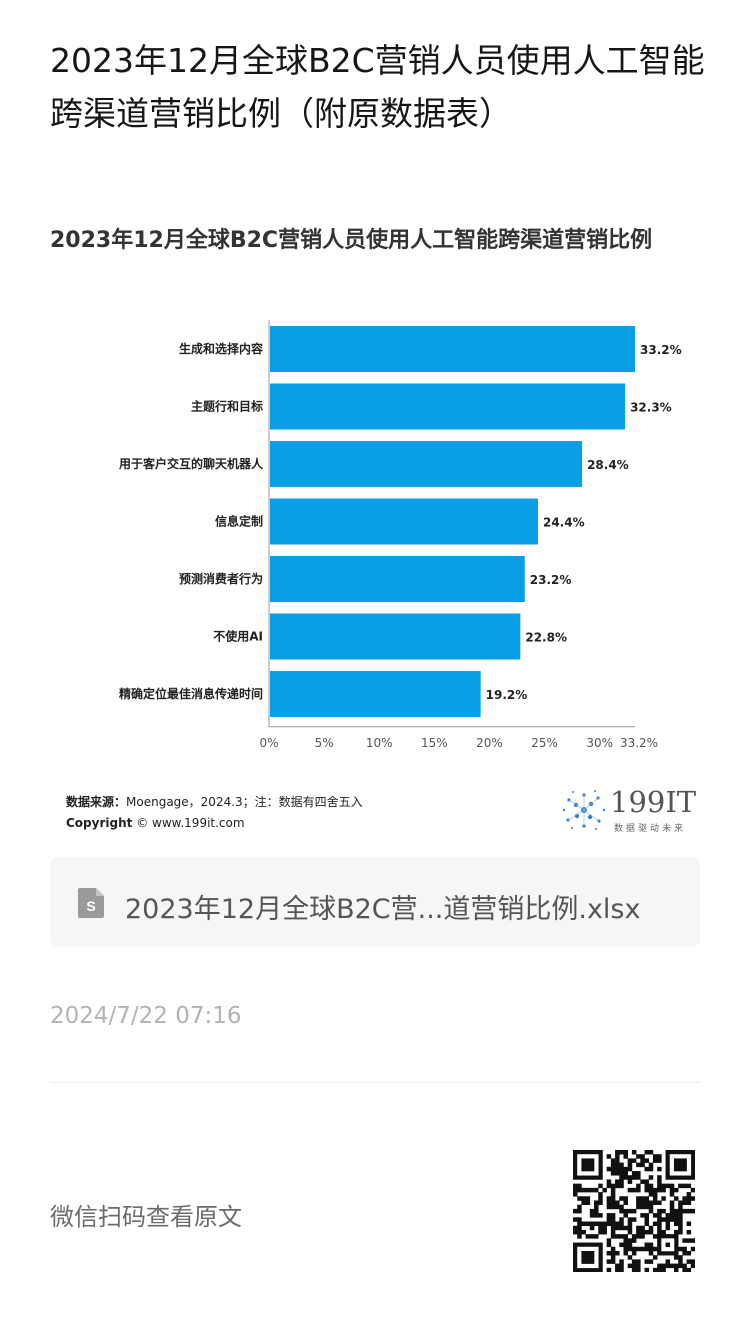  I want to click on attachment-card: S 2023年12月全球B2C营...道营销比例.xlsx, so click(375, 902).